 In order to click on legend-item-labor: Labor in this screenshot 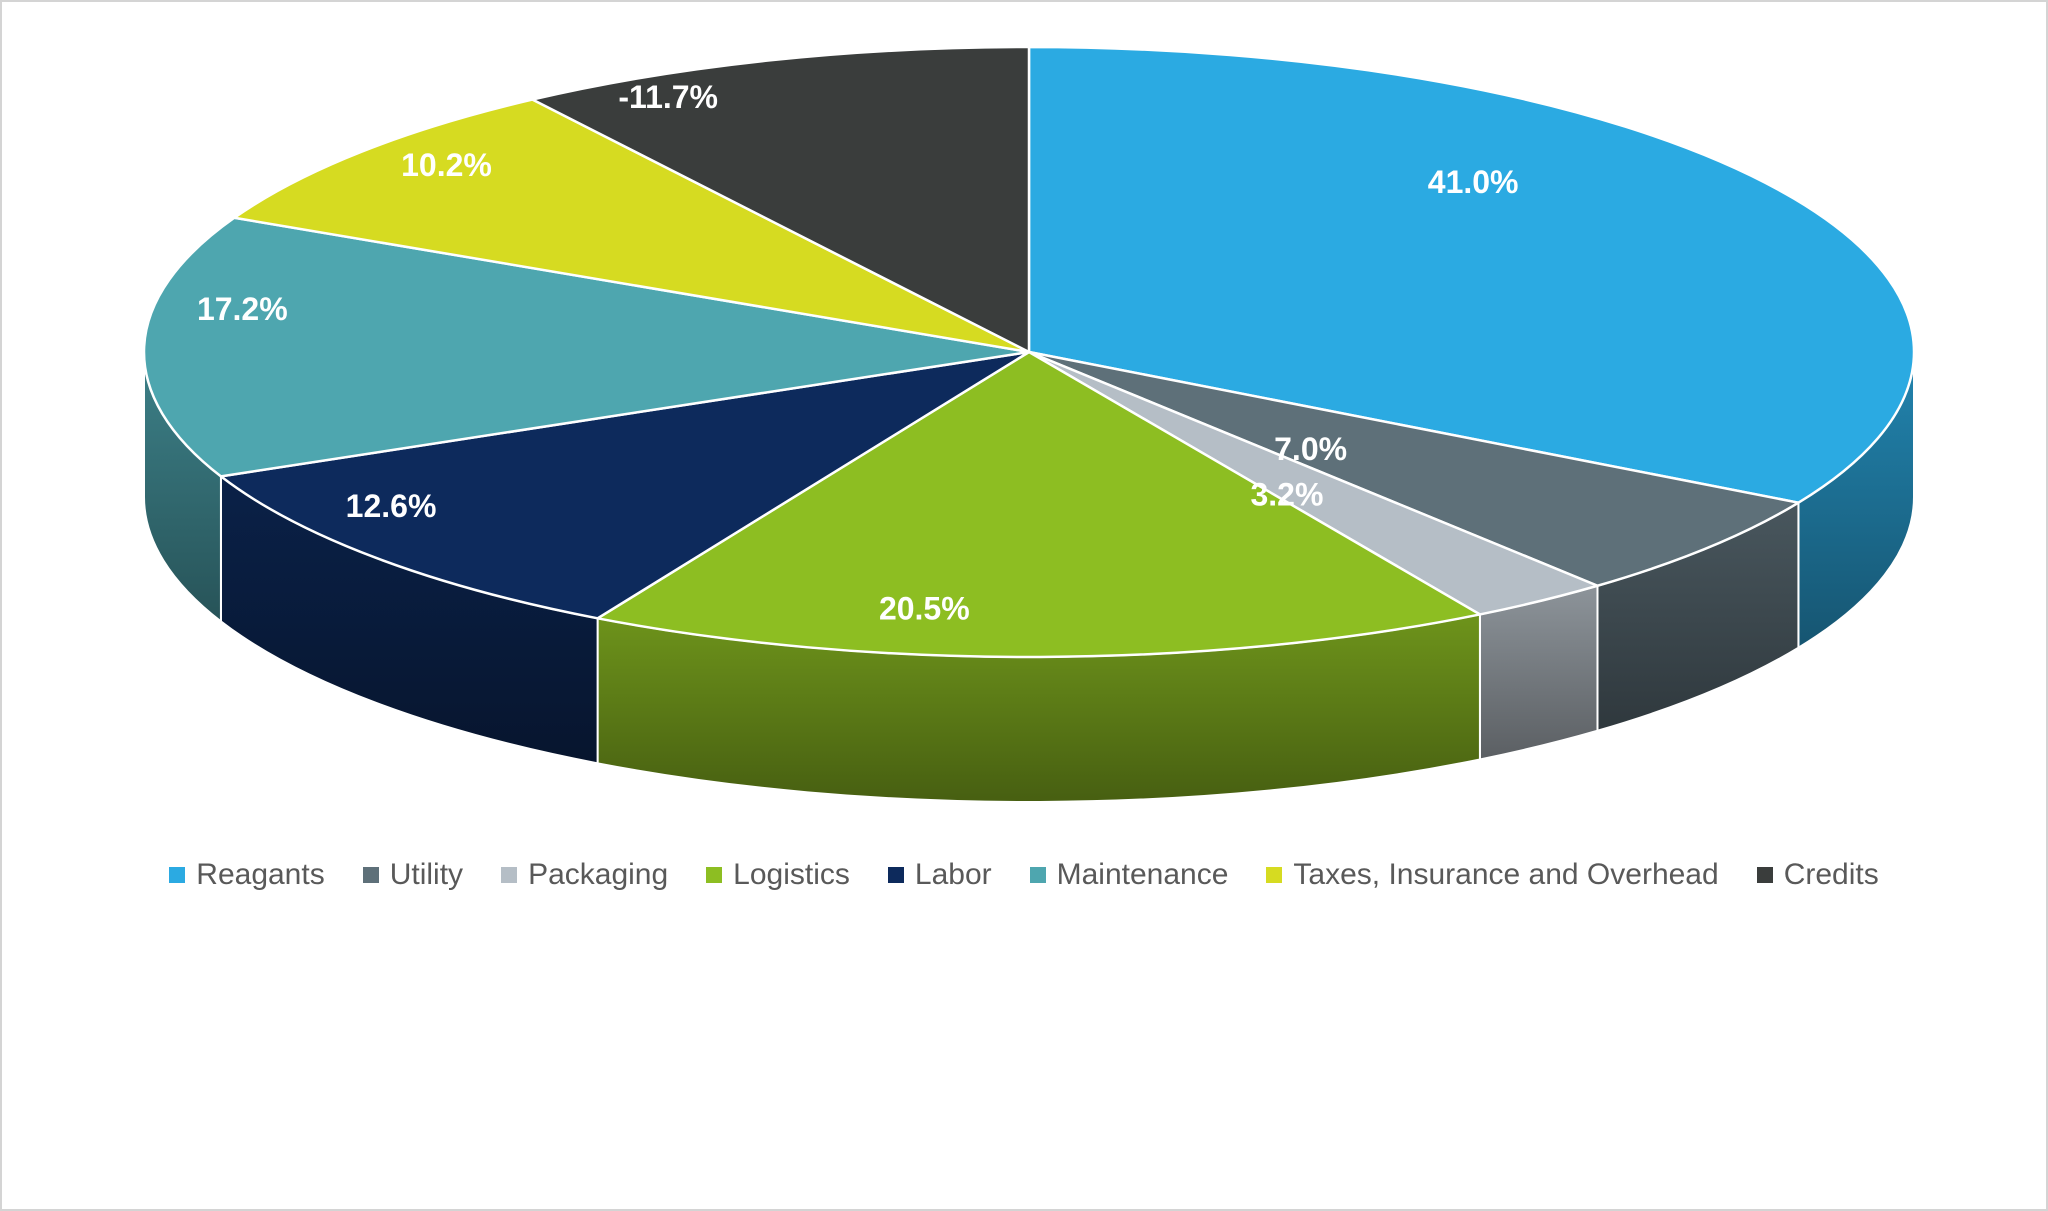, I will do `click(939, 875)`.